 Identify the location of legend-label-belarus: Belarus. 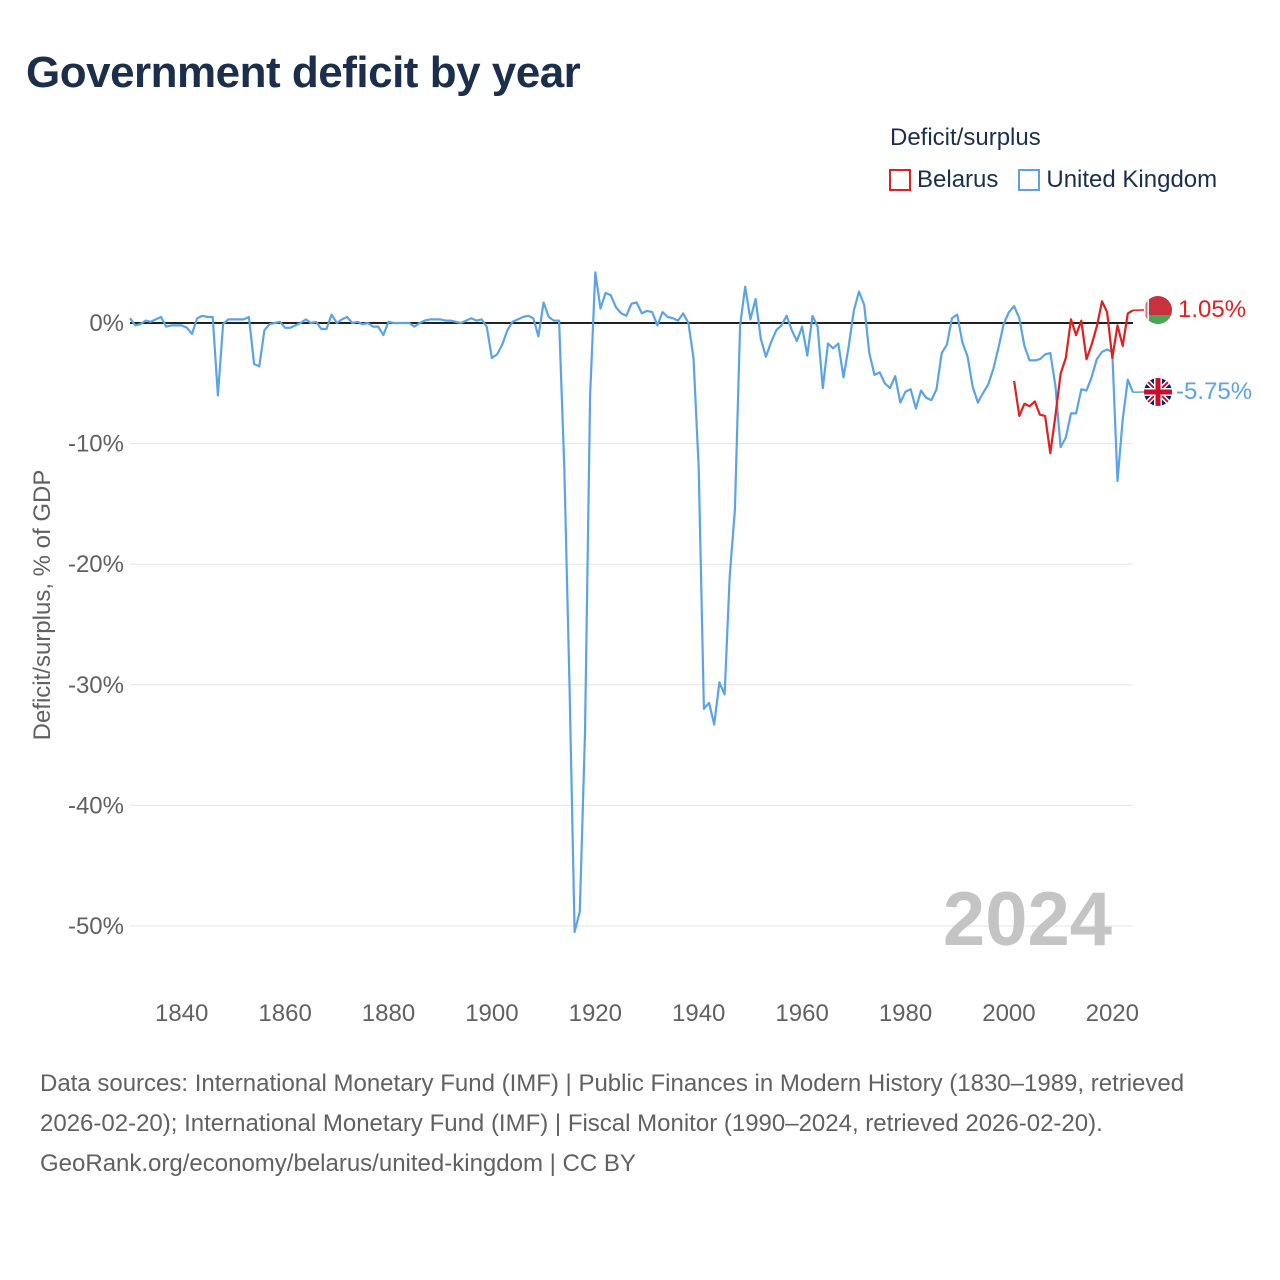
(958, 179).